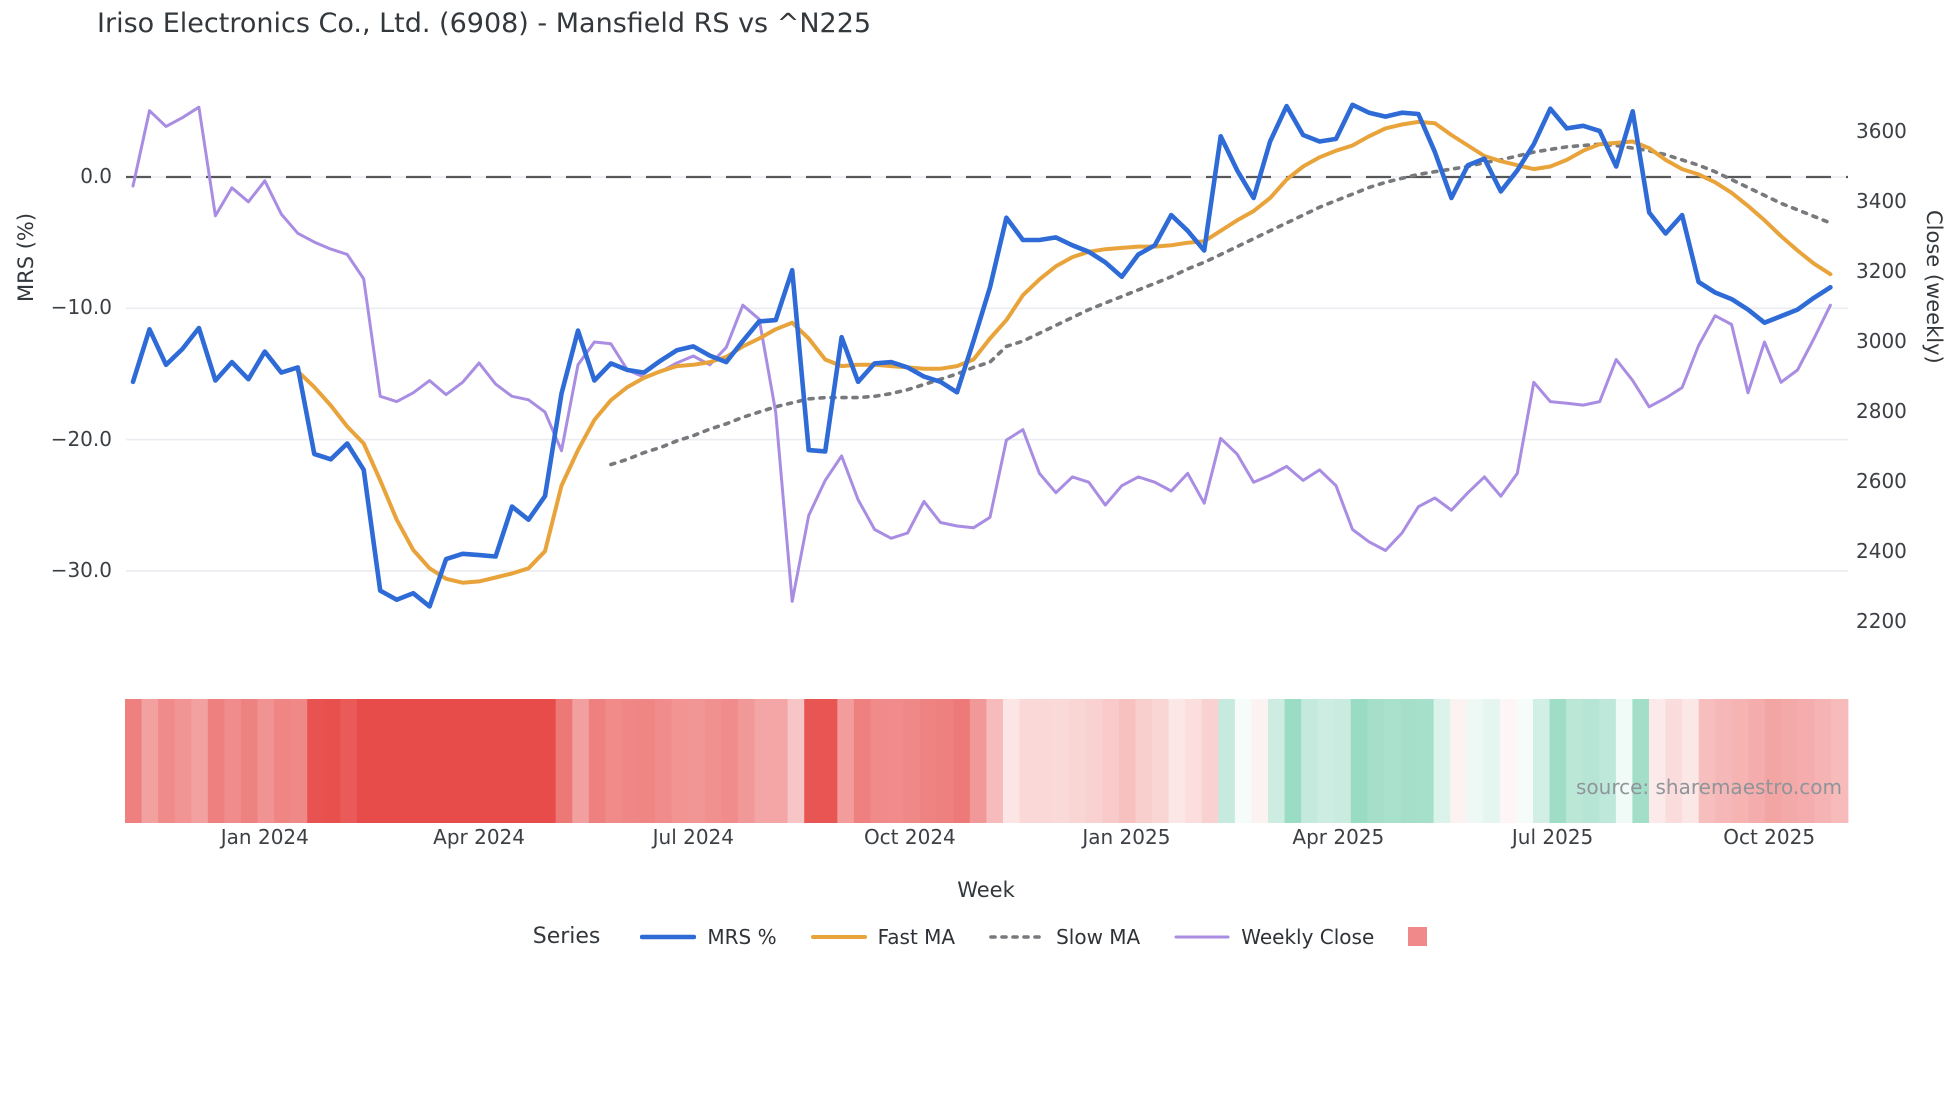 The image size is (1960, 1102). What do you see at coordinates (1274, 937) in the screenshot?
I see `legend-item-weekly-close: Weekly Close` at bounding box center [1274, 937].